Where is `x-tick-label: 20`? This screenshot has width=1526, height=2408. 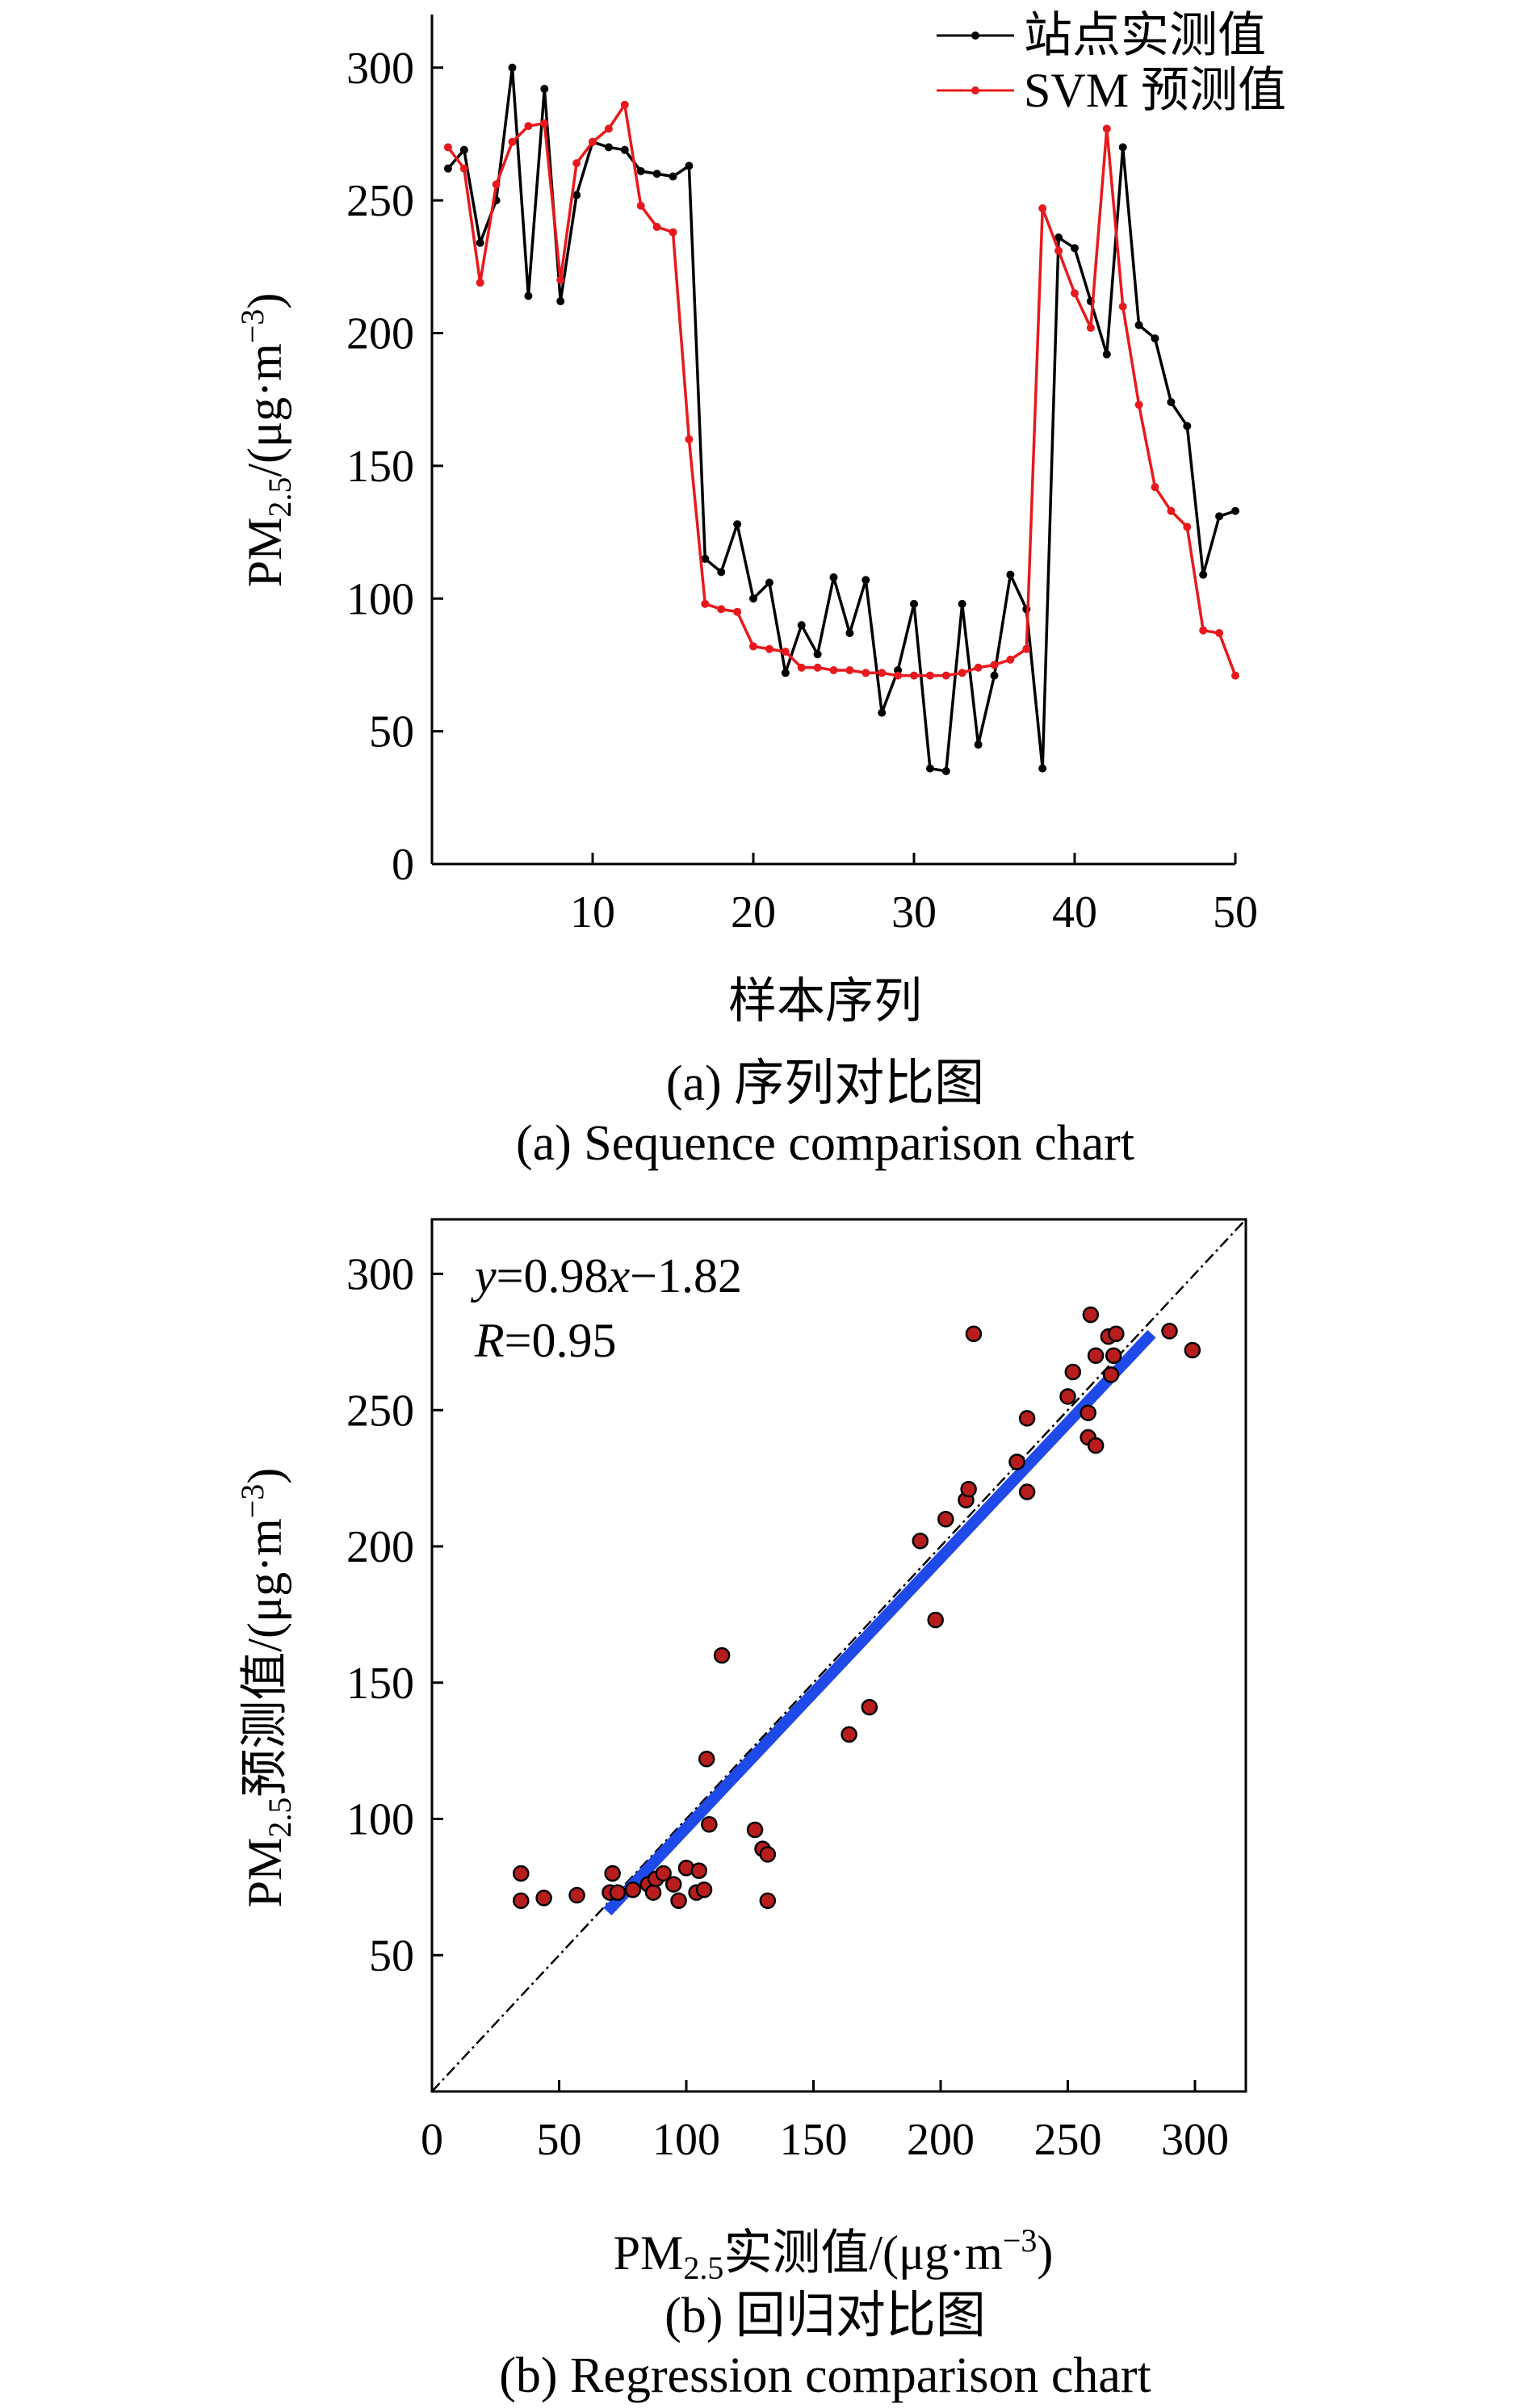 x-tick-label: 20 is located at coordinates (753, 912).